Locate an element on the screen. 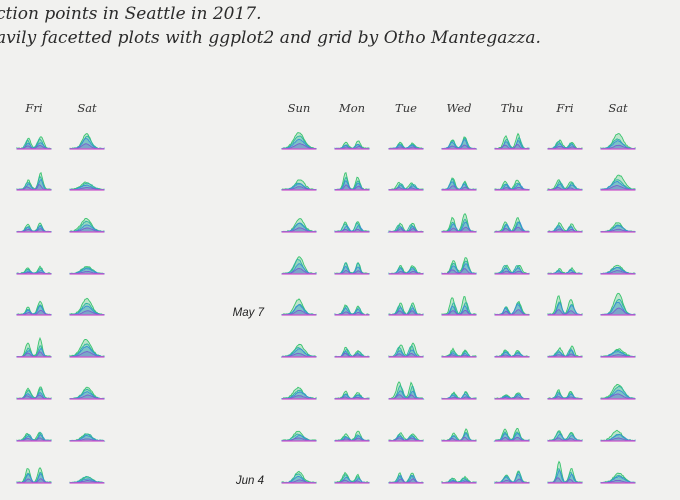 Image resolution: width=680 pixels, height=500 pixels. day-label-left-fri: Fri is located at coordinates (33, 108).